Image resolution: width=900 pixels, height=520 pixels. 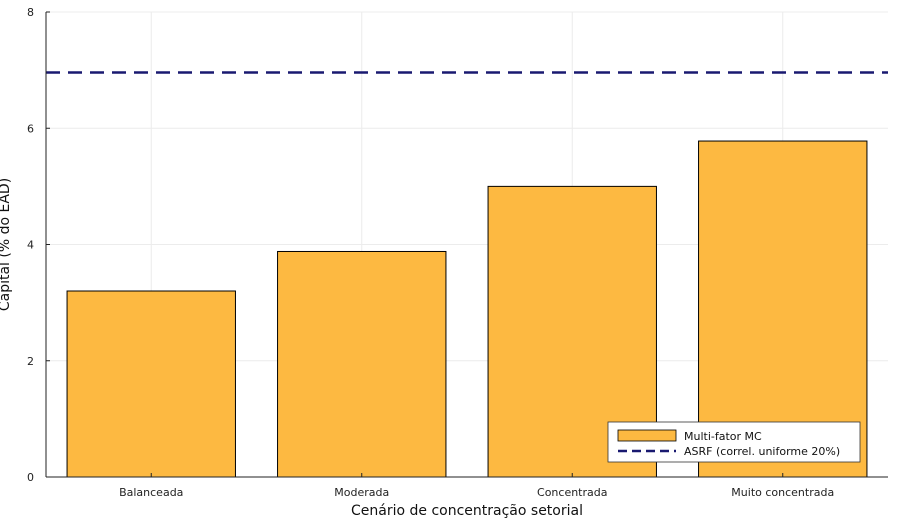 What do you see at coordinates (467, 511) in the screenshot?
I see `x-axis-label: Cenário de concentração setorial` at bounding box center [467, 511].